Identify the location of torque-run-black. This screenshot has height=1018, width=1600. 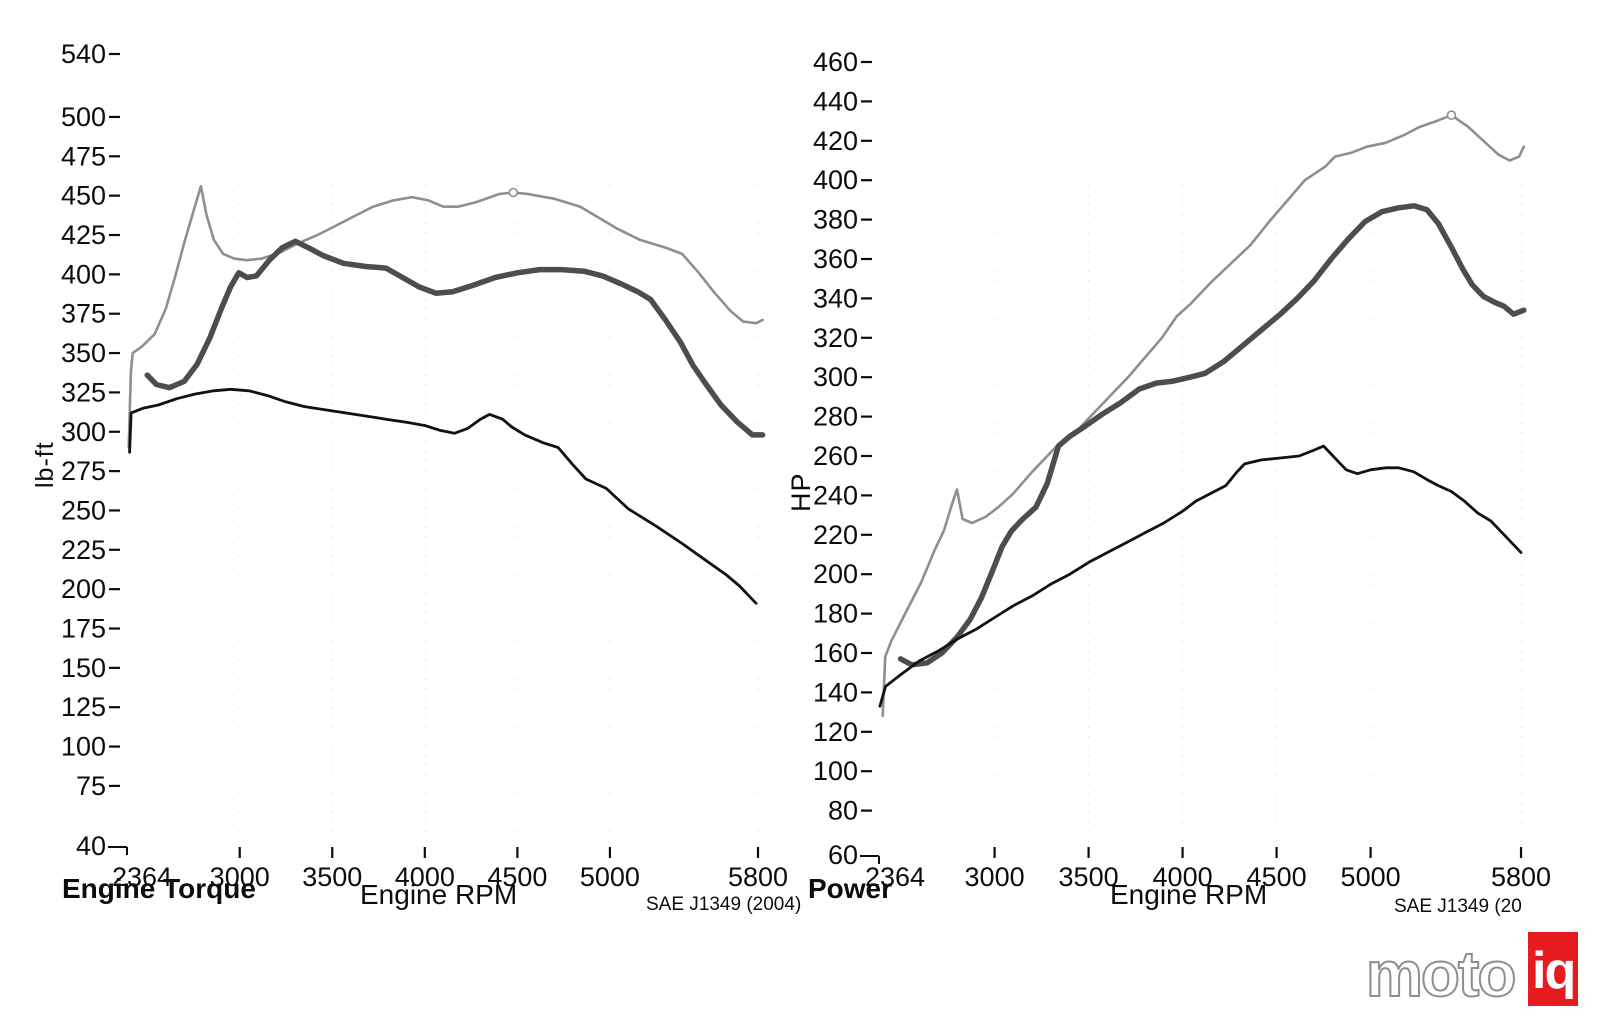
(443, 496).